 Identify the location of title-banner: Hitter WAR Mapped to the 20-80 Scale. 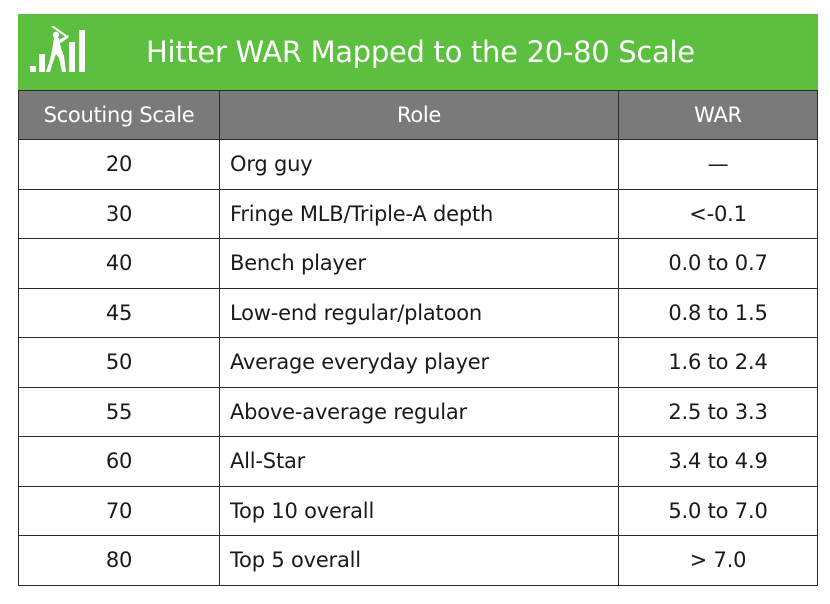
(418, 52).